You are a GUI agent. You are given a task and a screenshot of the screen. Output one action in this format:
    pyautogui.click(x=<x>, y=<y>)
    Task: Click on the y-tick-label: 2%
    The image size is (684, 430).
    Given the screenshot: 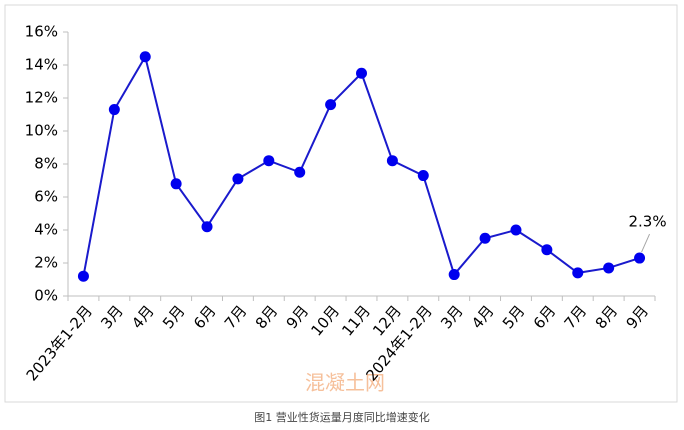 What is the action you would take?
    pyautogui.click(x=46, y=263)
    